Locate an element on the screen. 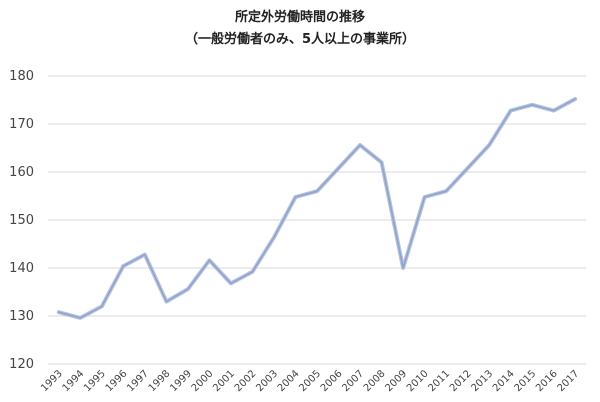 Image resolution: width=600 pixels, height=402 pixels. x-tick-label: 1993 is located at coordinates (52, 381).